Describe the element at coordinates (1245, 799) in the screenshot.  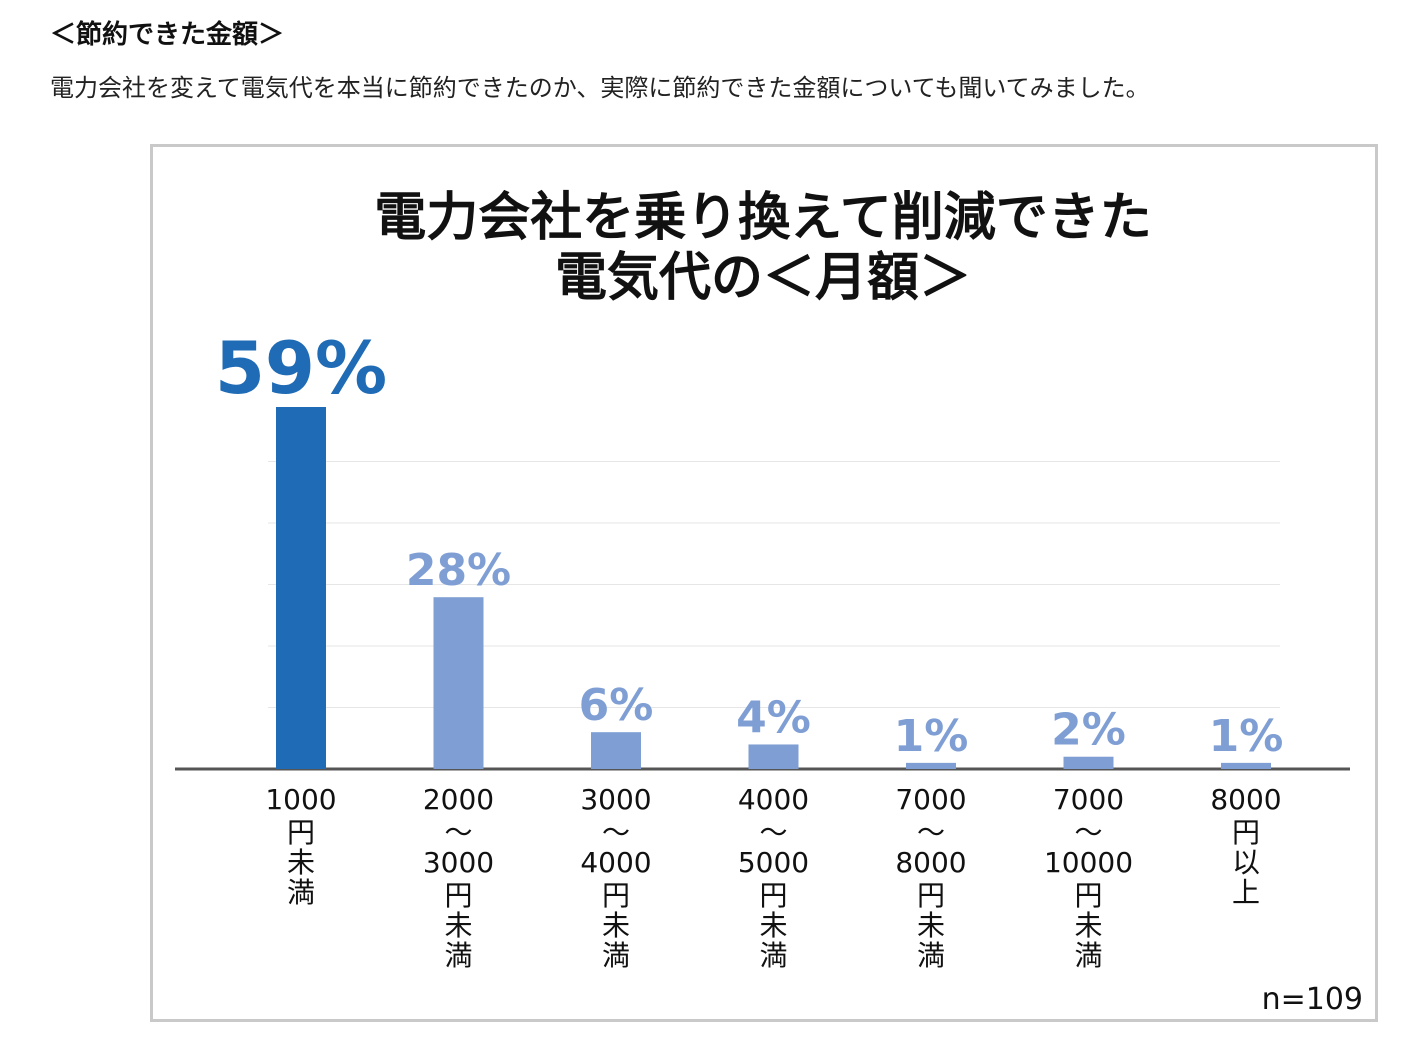
I see `category-label-7-line-1: 8000` at that location.